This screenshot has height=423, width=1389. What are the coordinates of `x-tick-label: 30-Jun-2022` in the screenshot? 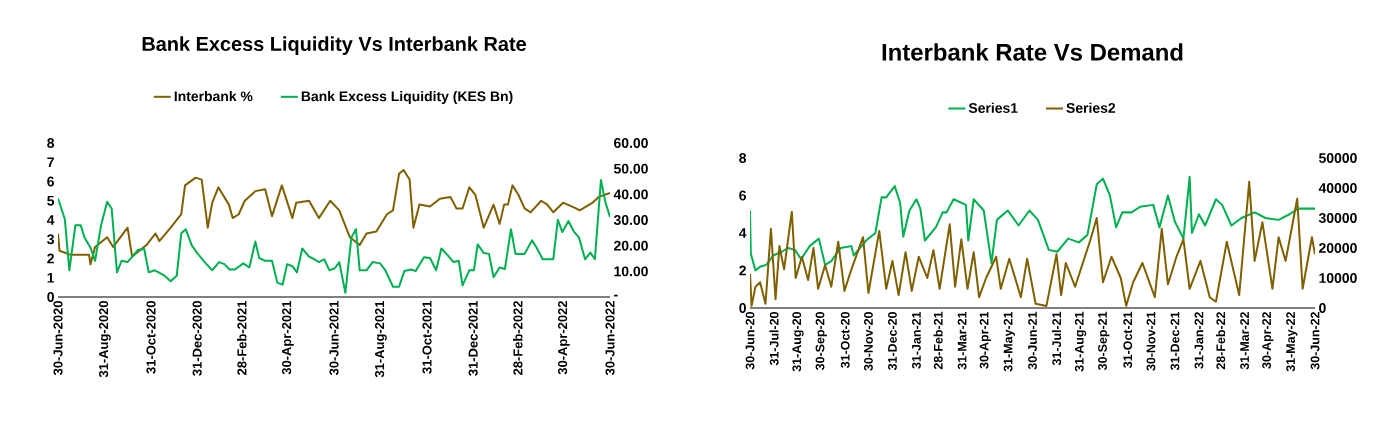 It's located at (610, 338).